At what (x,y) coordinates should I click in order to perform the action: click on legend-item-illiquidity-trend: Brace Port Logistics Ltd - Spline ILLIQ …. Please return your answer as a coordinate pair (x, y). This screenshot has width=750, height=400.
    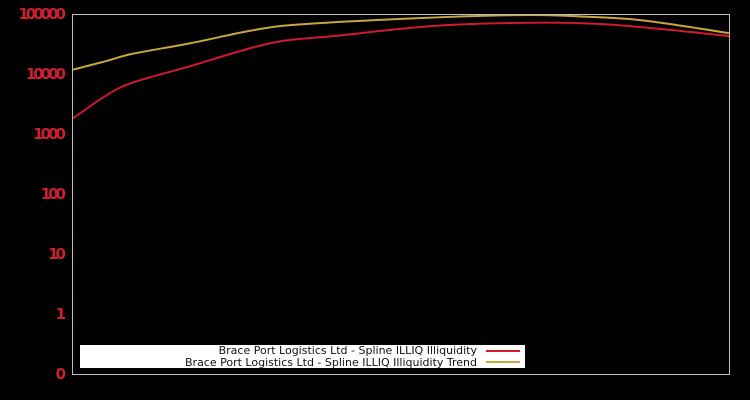
    Looking at the image, I should click on (302, 362).